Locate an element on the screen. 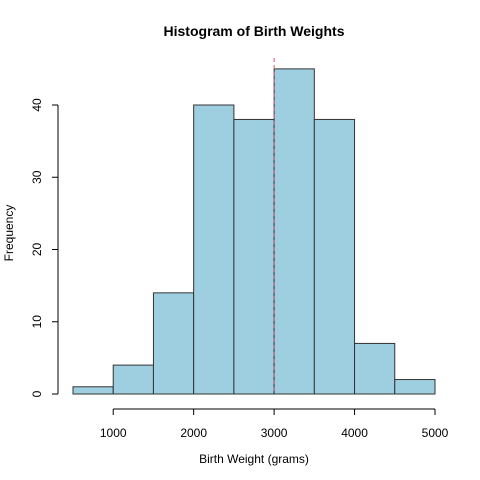 The image size is (480, 480). x-tick-label: 4000 is located at coordinates (354, 433).